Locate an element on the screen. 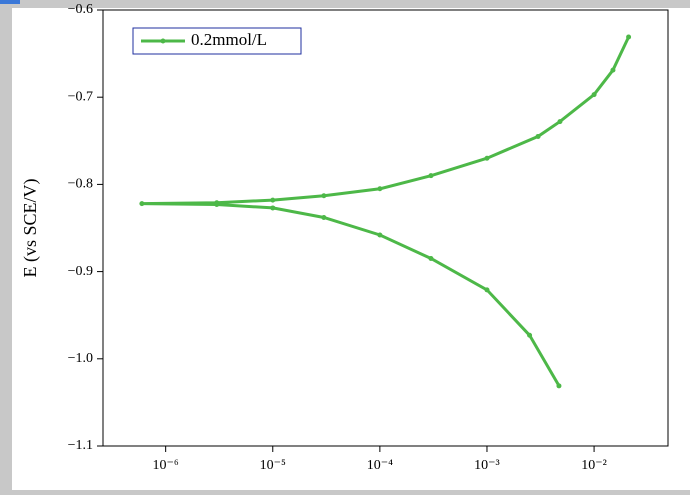  legend-marker is located at coordinates (163, 41).